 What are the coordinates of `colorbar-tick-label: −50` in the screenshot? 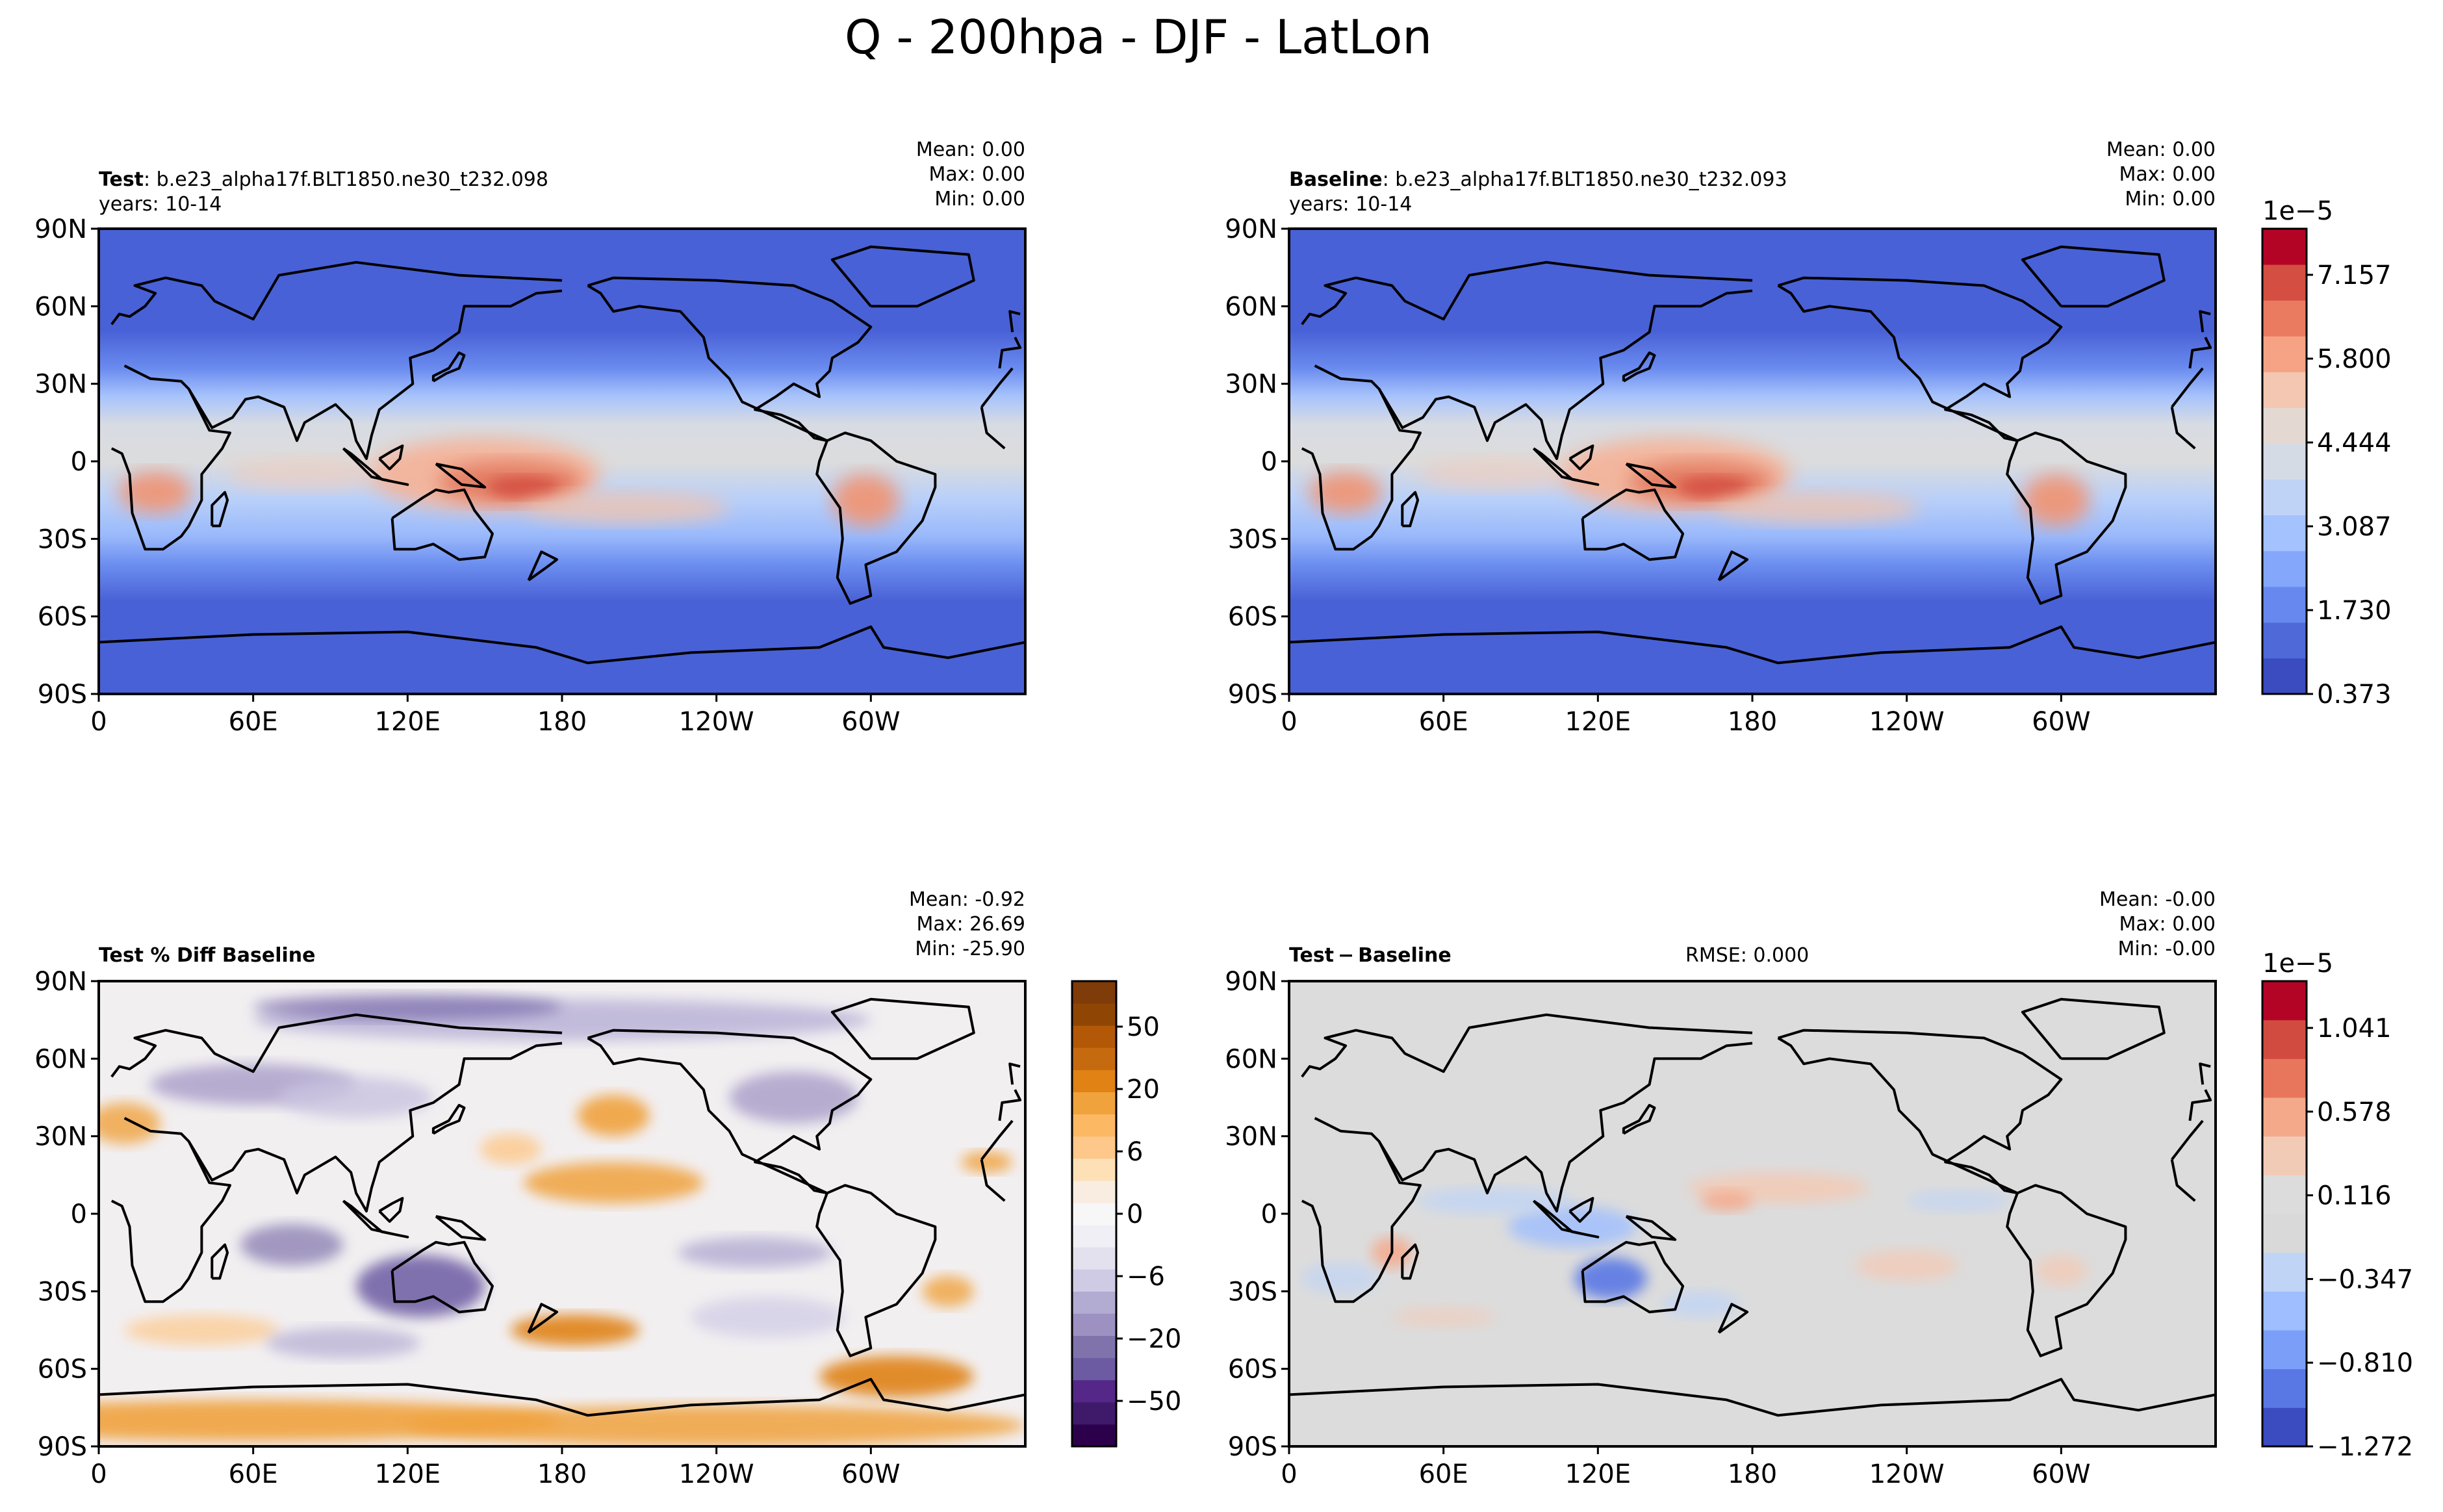 It's located at (1154, 1401).